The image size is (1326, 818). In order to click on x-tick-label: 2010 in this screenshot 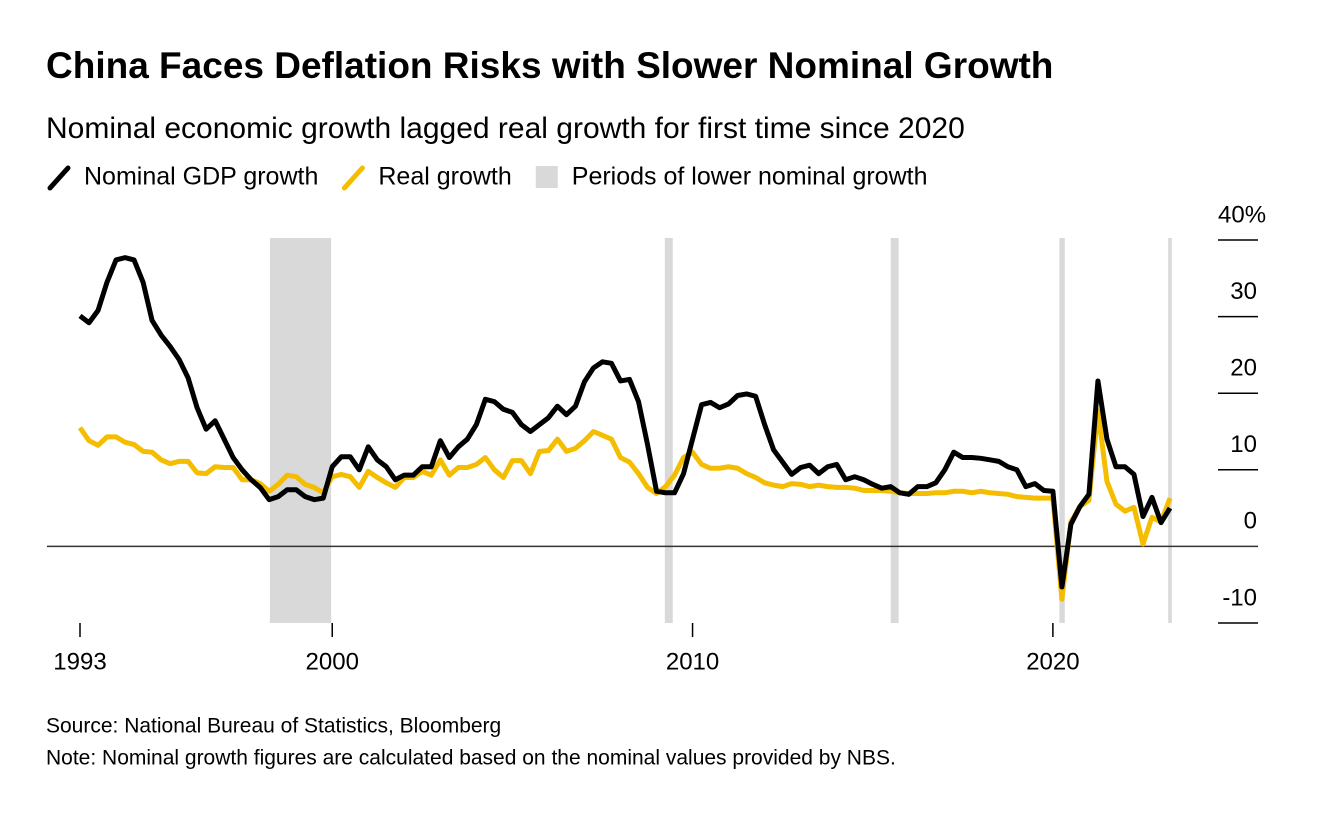, I will do `click(692, 661)`.